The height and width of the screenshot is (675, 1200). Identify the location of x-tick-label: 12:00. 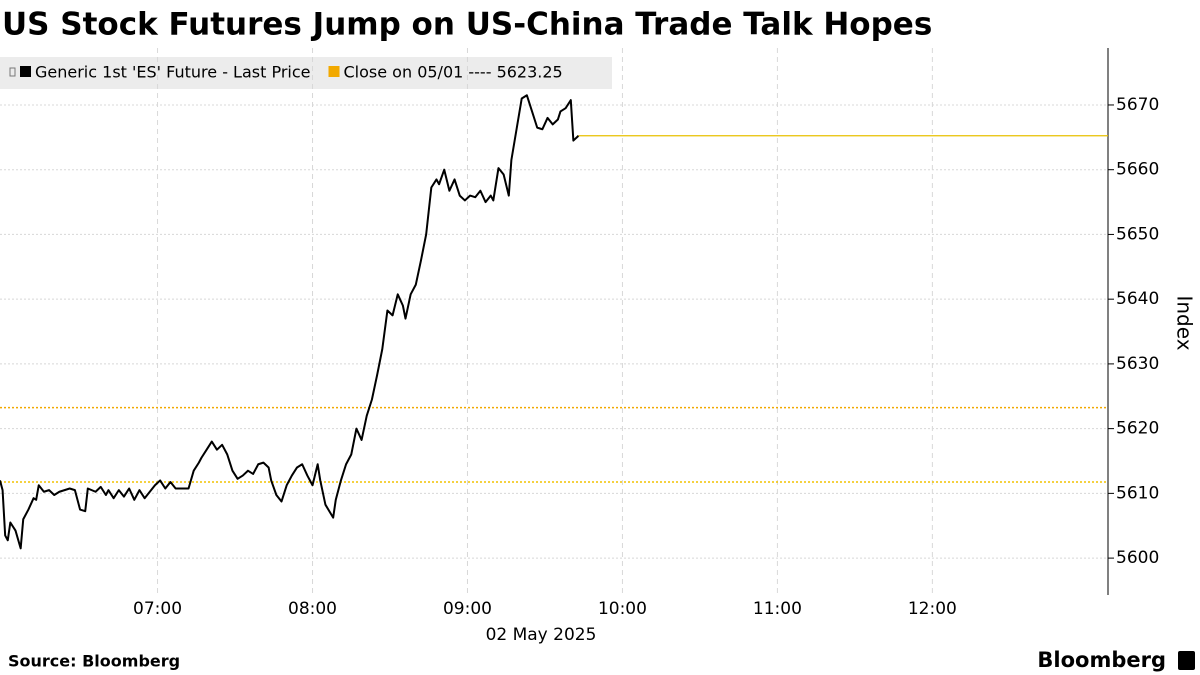
(932, 609).